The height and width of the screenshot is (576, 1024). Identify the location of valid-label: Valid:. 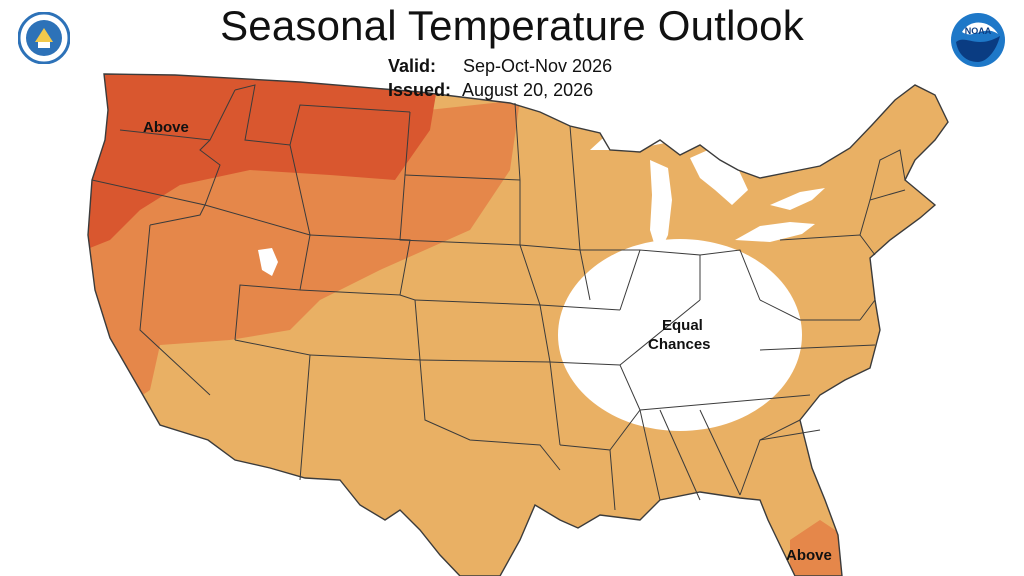
(412, 66).